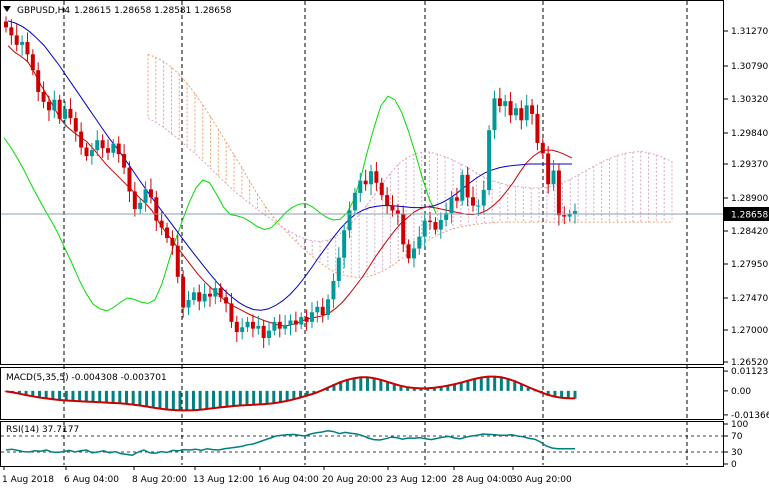 The width and height of the screenshot is (769, 494). I want to click on price-tick-label-0: 1.31270, so click(749, 32).